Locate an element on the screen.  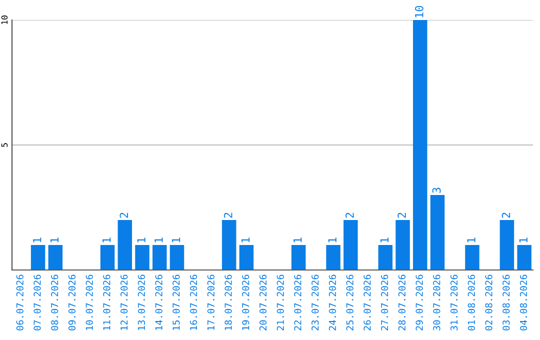
x-tick-label: 04.08.2026 is located at coordinates (524, 302).